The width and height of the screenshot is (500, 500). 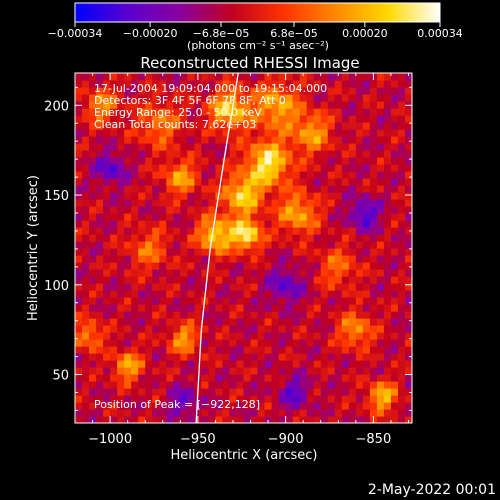 I want to click on x-tick-label: −1000, so click(x=110, y=439).